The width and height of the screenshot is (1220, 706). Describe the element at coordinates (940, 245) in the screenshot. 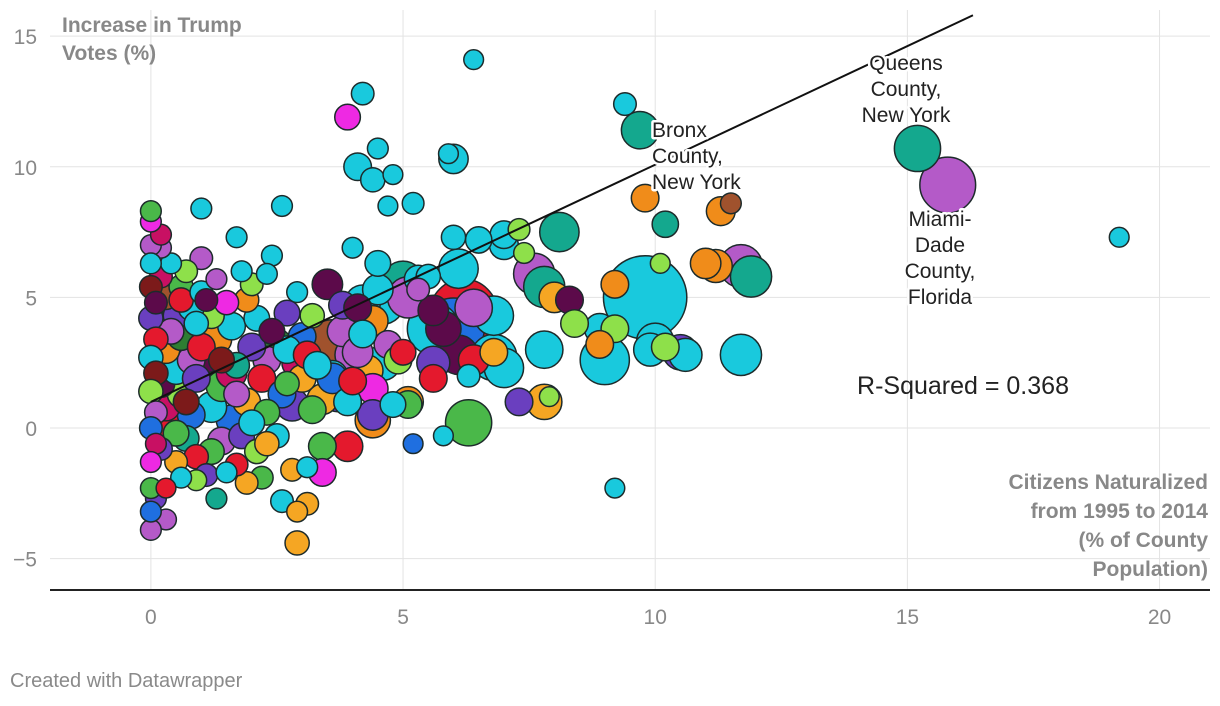

I see `annotation-line: Dade` at that location.